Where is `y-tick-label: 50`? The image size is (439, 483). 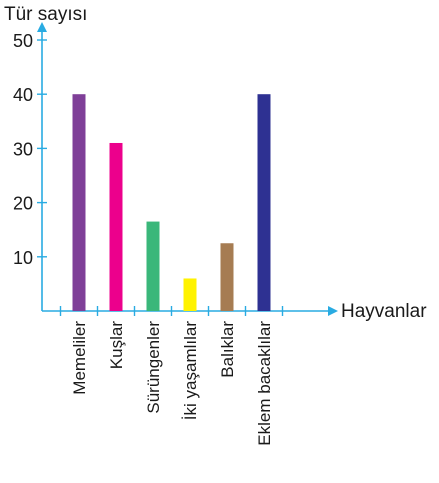 y-tick-label: 50 is located at coordinates (23, 41).